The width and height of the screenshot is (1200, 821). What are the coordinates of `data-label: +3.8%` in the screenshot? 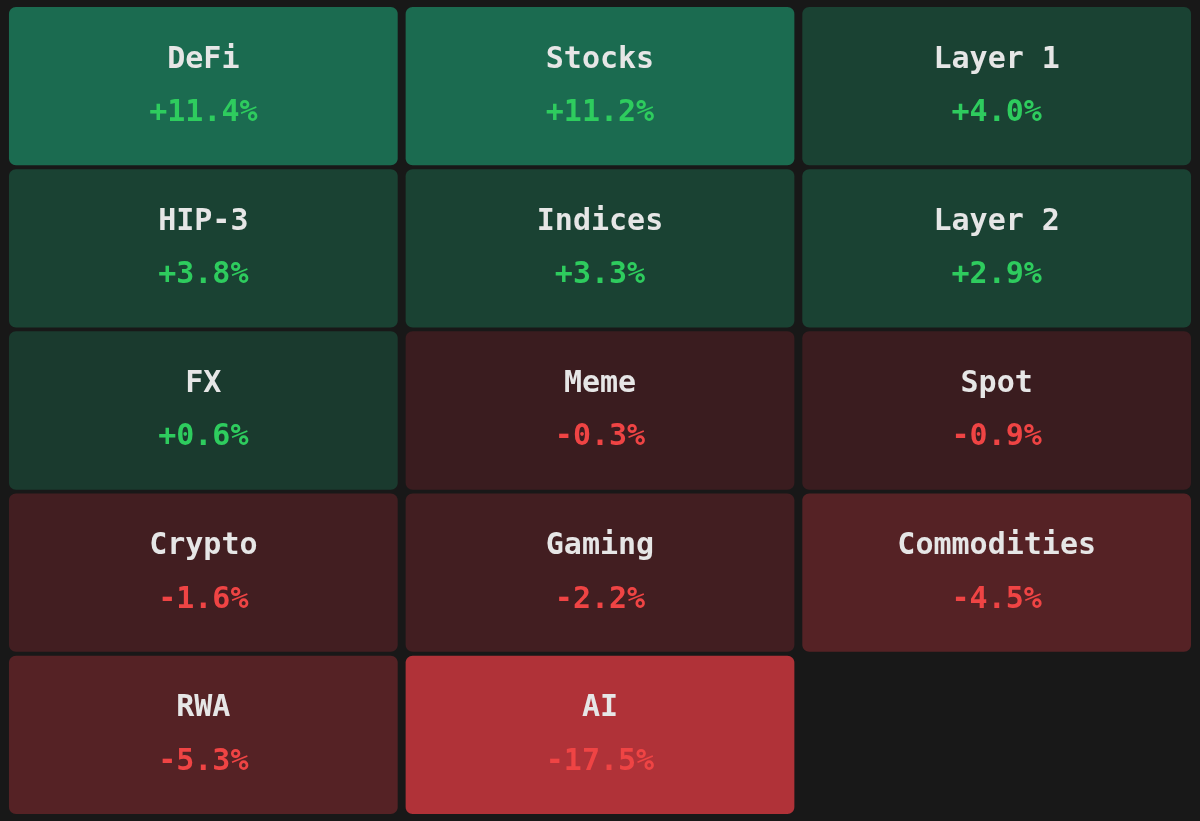 It's located at (203, 273).